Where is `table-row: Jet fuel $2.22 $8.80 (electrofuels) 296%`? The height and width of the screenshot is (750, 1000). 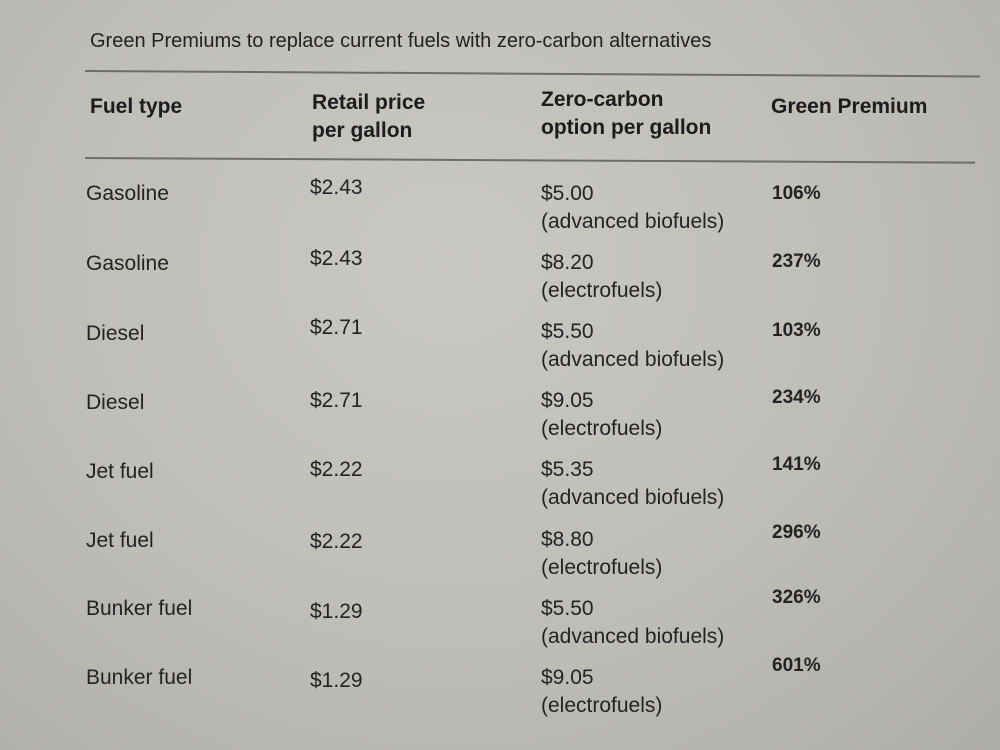
table-row: Jet fuel $2.22 $8.80 (electrofuels) 296% is located at coordinates (500, 559).